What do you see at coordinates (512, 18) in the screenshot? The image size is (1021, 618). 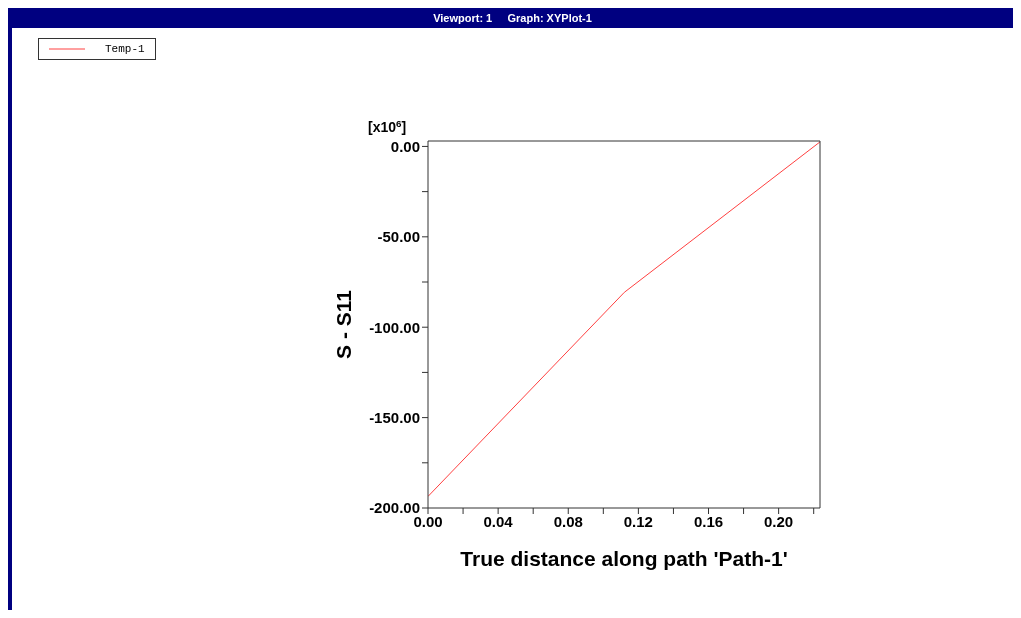 I see `chart-title: Viewport: 1 Graph: XYPlot-1` at bounding box center [512, 18].